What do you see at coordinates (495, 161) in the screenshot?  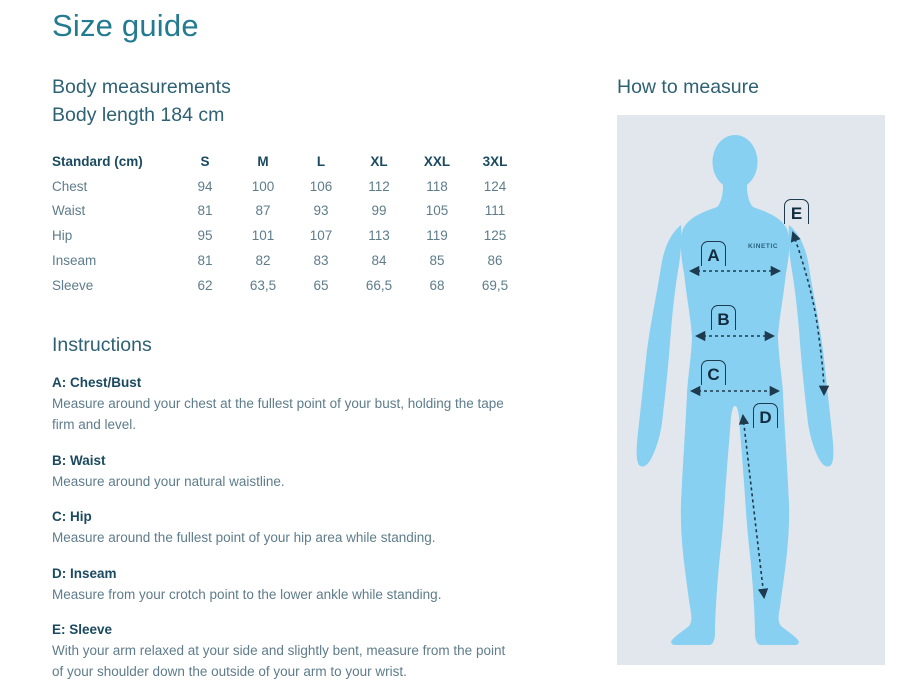 I see `column-header: 3XL` at bounding box center [495, 161].